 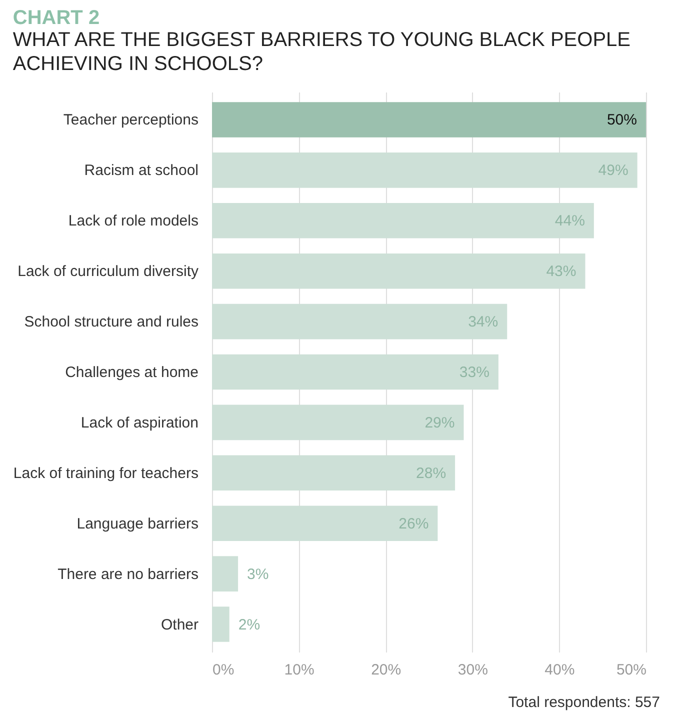 What do you see at coordinates (584, 702) in the screenshot?
I see `text: Total respondents: 557` at bounding box center [584, 702].